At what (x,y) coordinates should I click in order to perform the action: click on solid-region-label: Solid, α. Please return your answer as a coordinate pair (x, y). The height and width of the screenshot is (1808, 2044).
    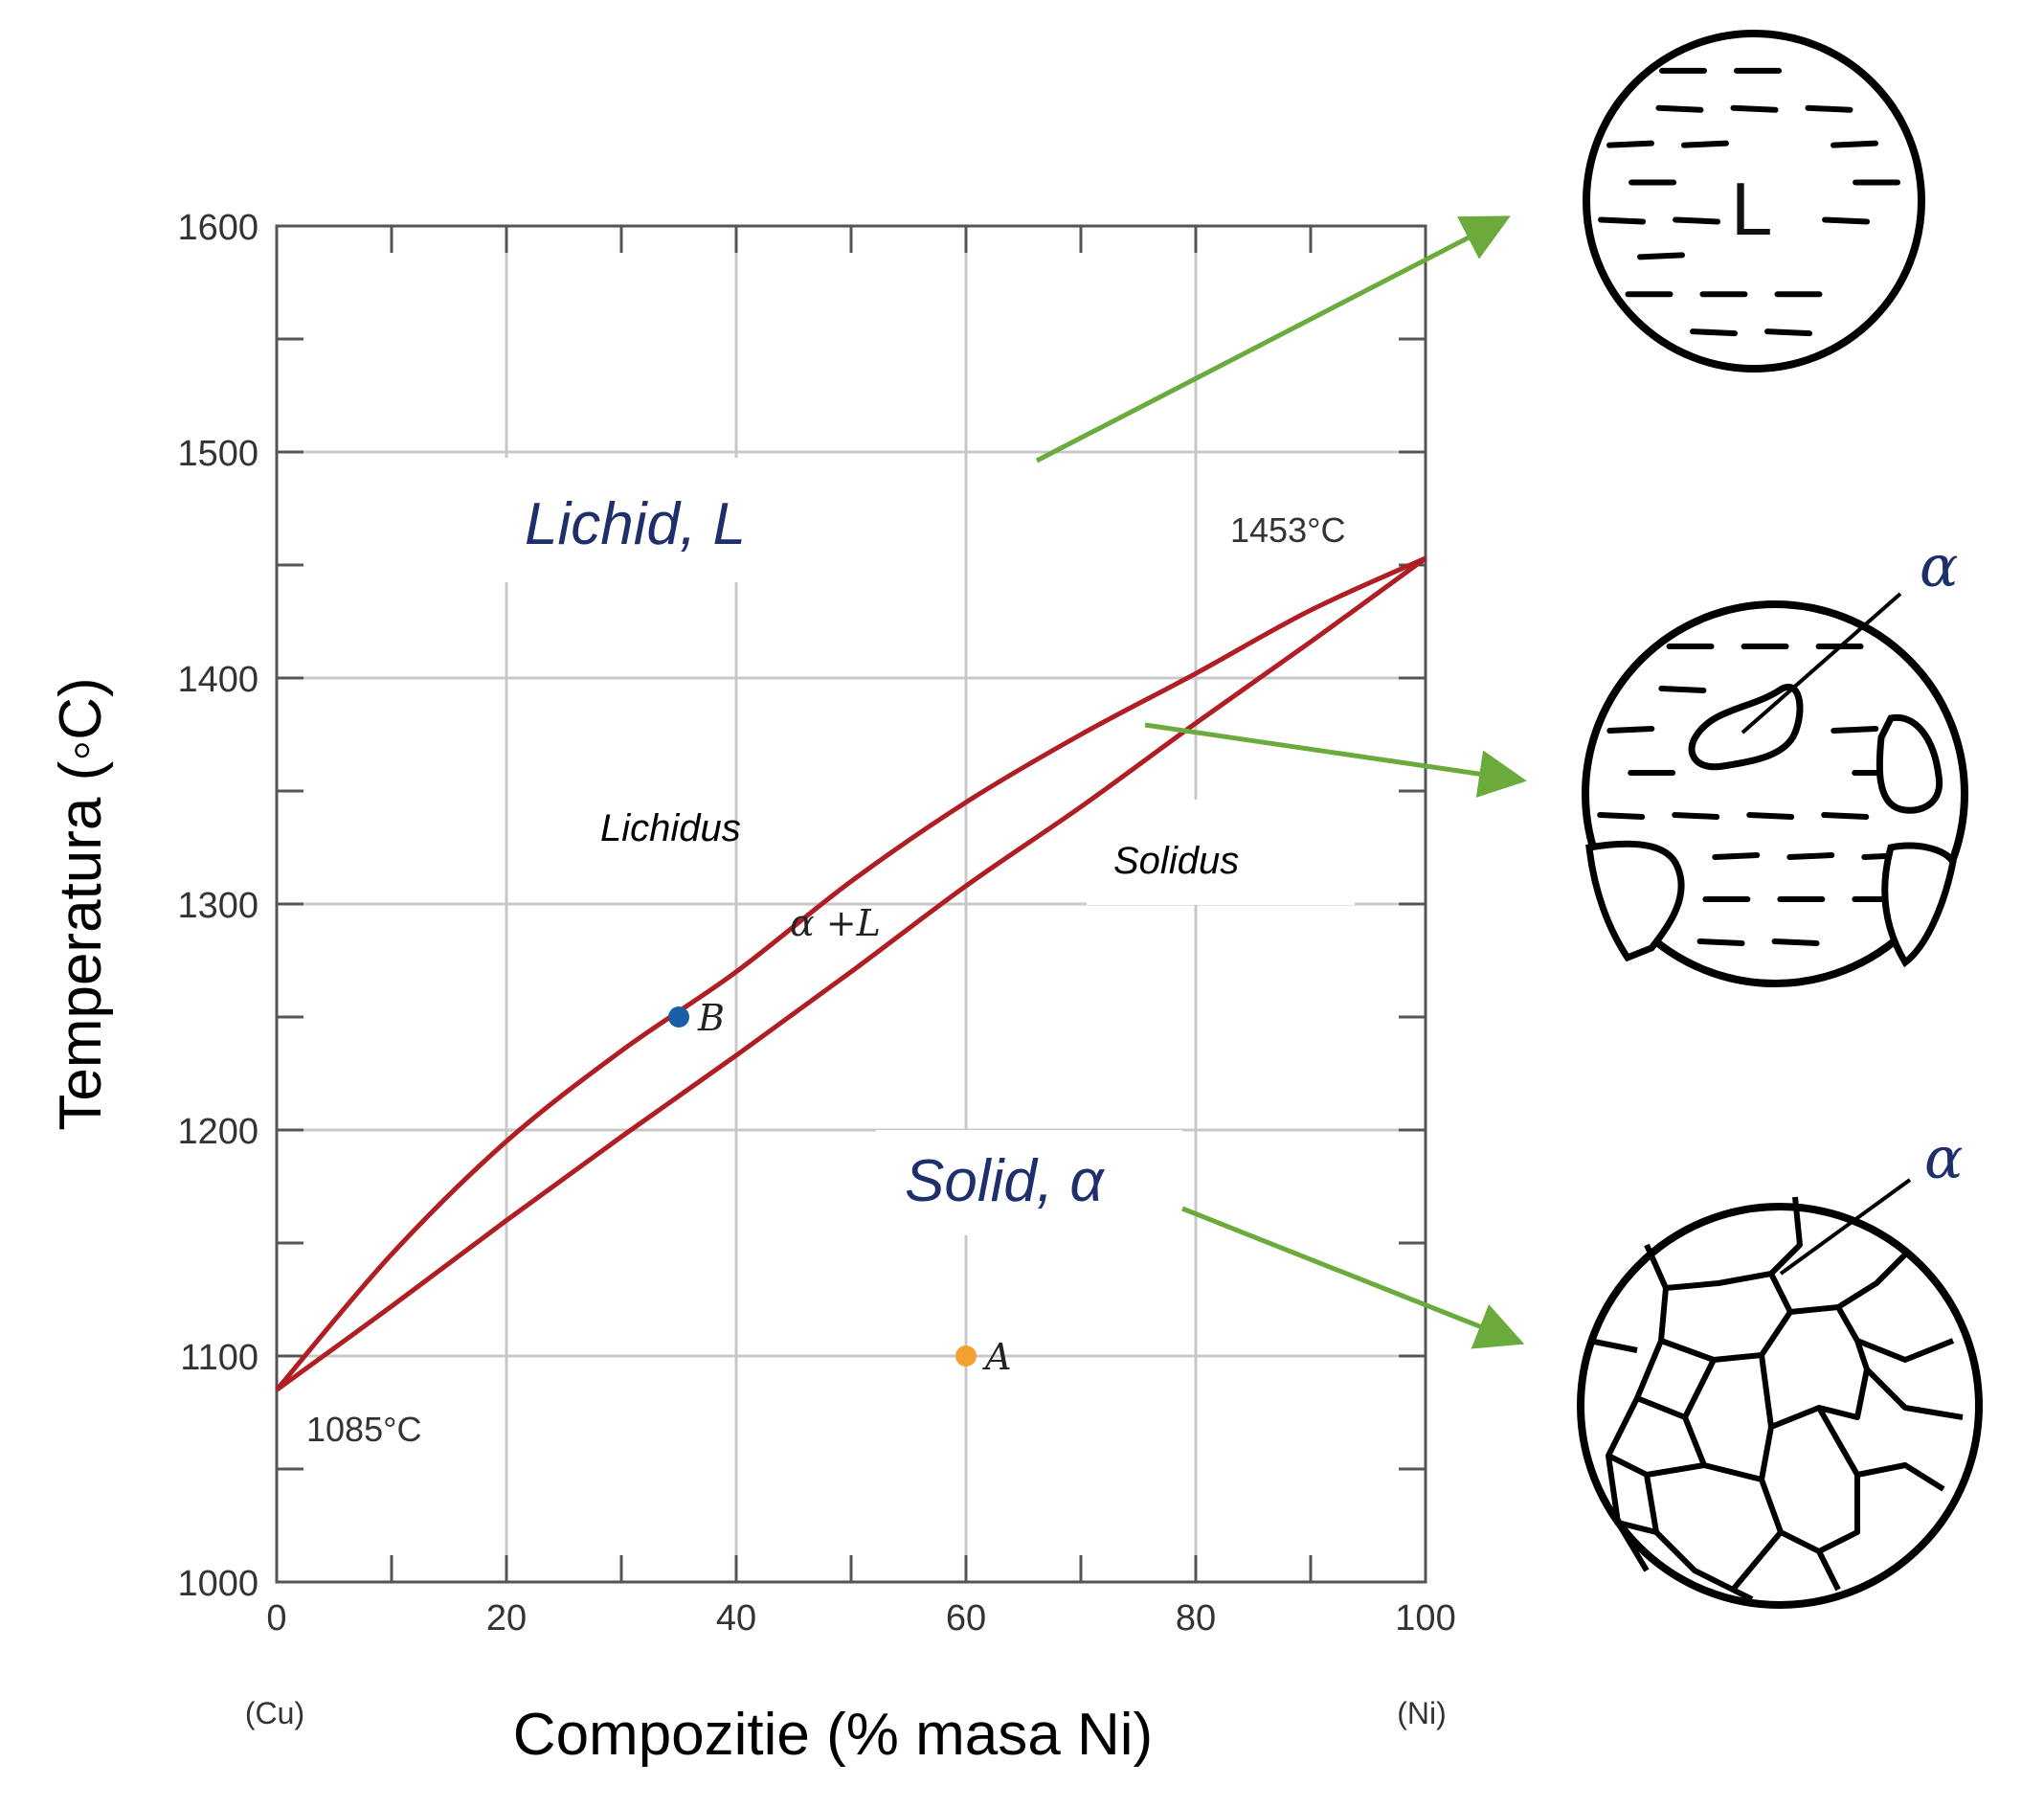
    Looking at the image, I should click on (1005, 1181).